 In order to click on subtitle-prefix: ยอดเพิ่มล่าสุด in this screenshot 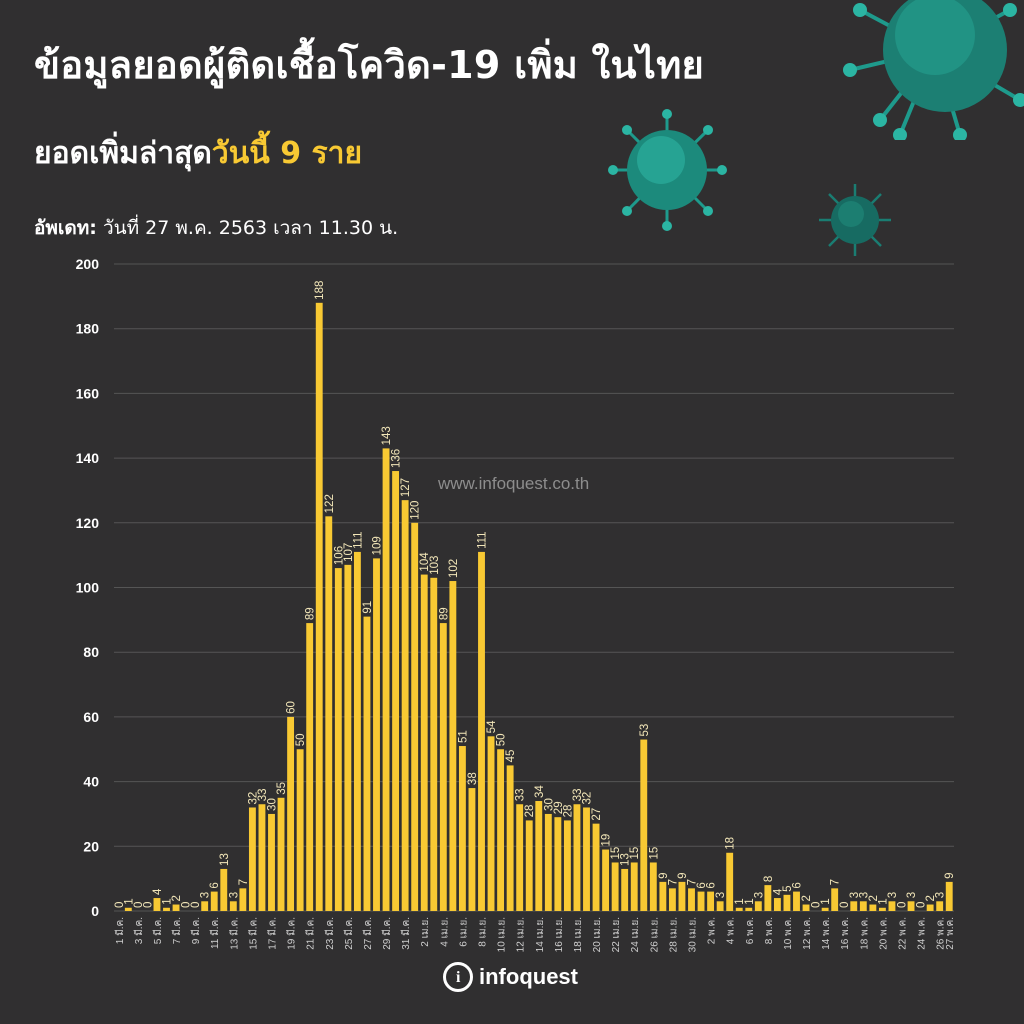, I will do `click(123, 153)`.